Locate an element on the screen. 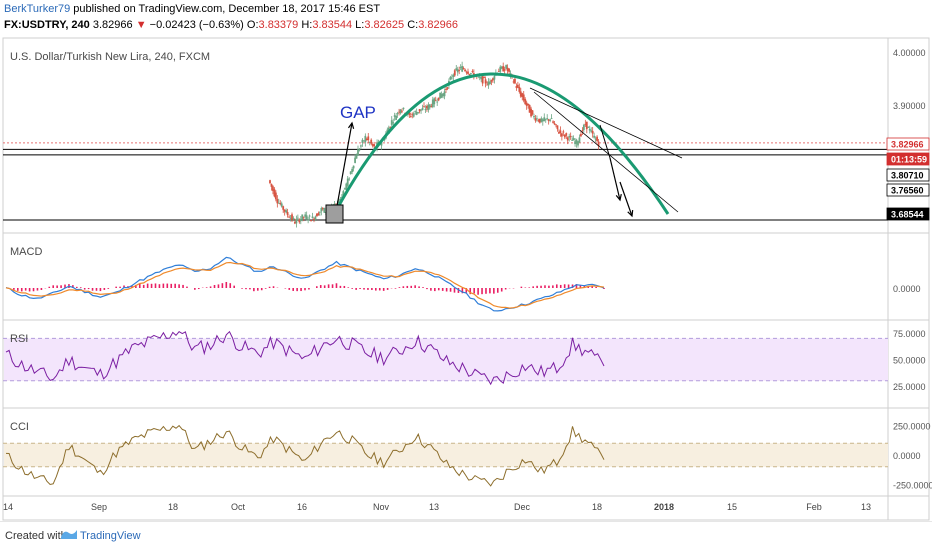  time-tick-label: 13 is located at coordinates (434, 507).